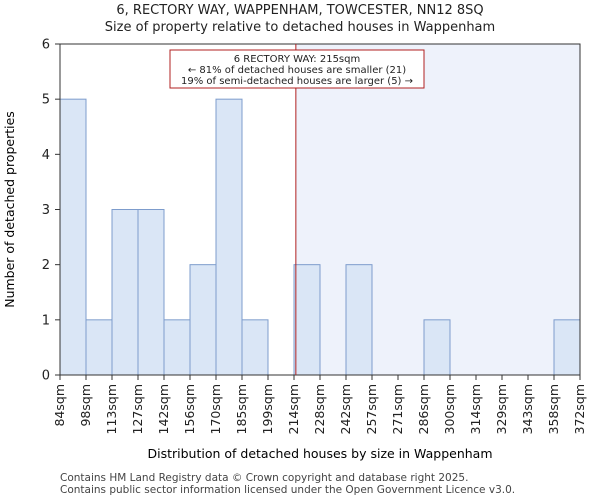  What do you see at coordinates (397, 409) in the screenshot?
I see `x-tick-label-271sqm: 271sqm` at bounding box center [397, 409].